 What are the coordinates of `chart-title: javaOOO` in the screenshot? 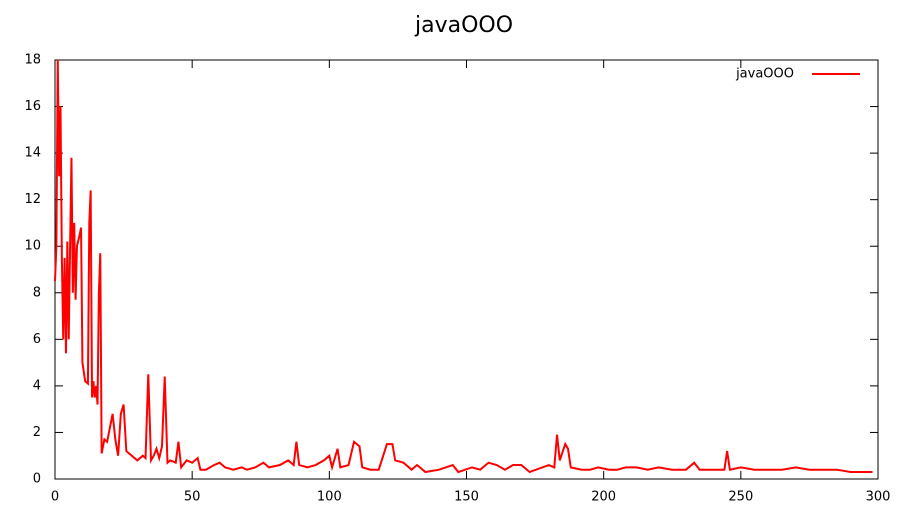 It's located at (463, 25).